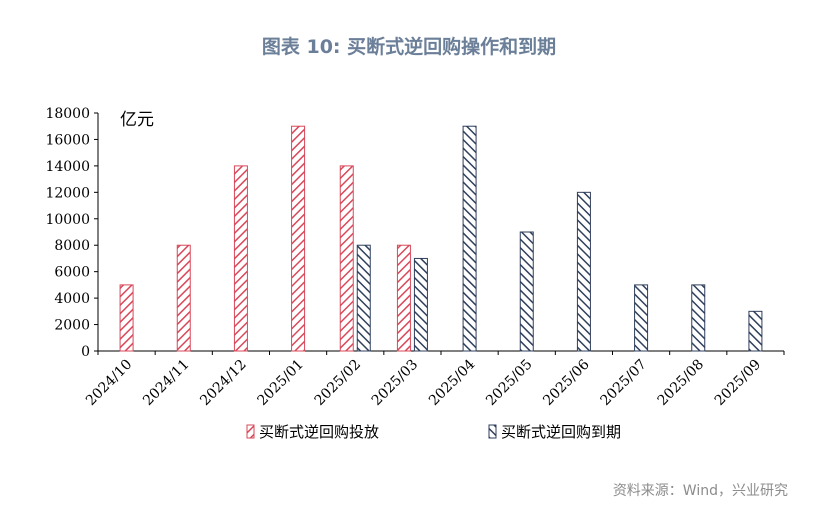 Image resolution: width=818 pixels, height=514 pixels. What do you see at coordinates (509, 383) in the screenshot?
I see `x-tick-label: 2025/05` at bounding box center [509, 383].